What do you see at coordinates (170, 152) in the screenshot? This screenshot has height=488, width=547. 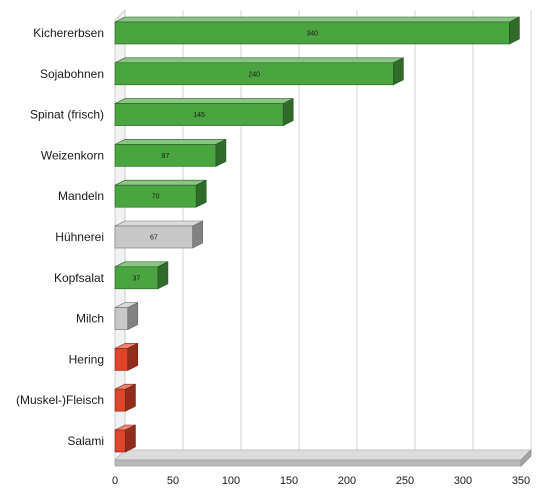 I see `bar: 87` at bounding box center [170, 152].